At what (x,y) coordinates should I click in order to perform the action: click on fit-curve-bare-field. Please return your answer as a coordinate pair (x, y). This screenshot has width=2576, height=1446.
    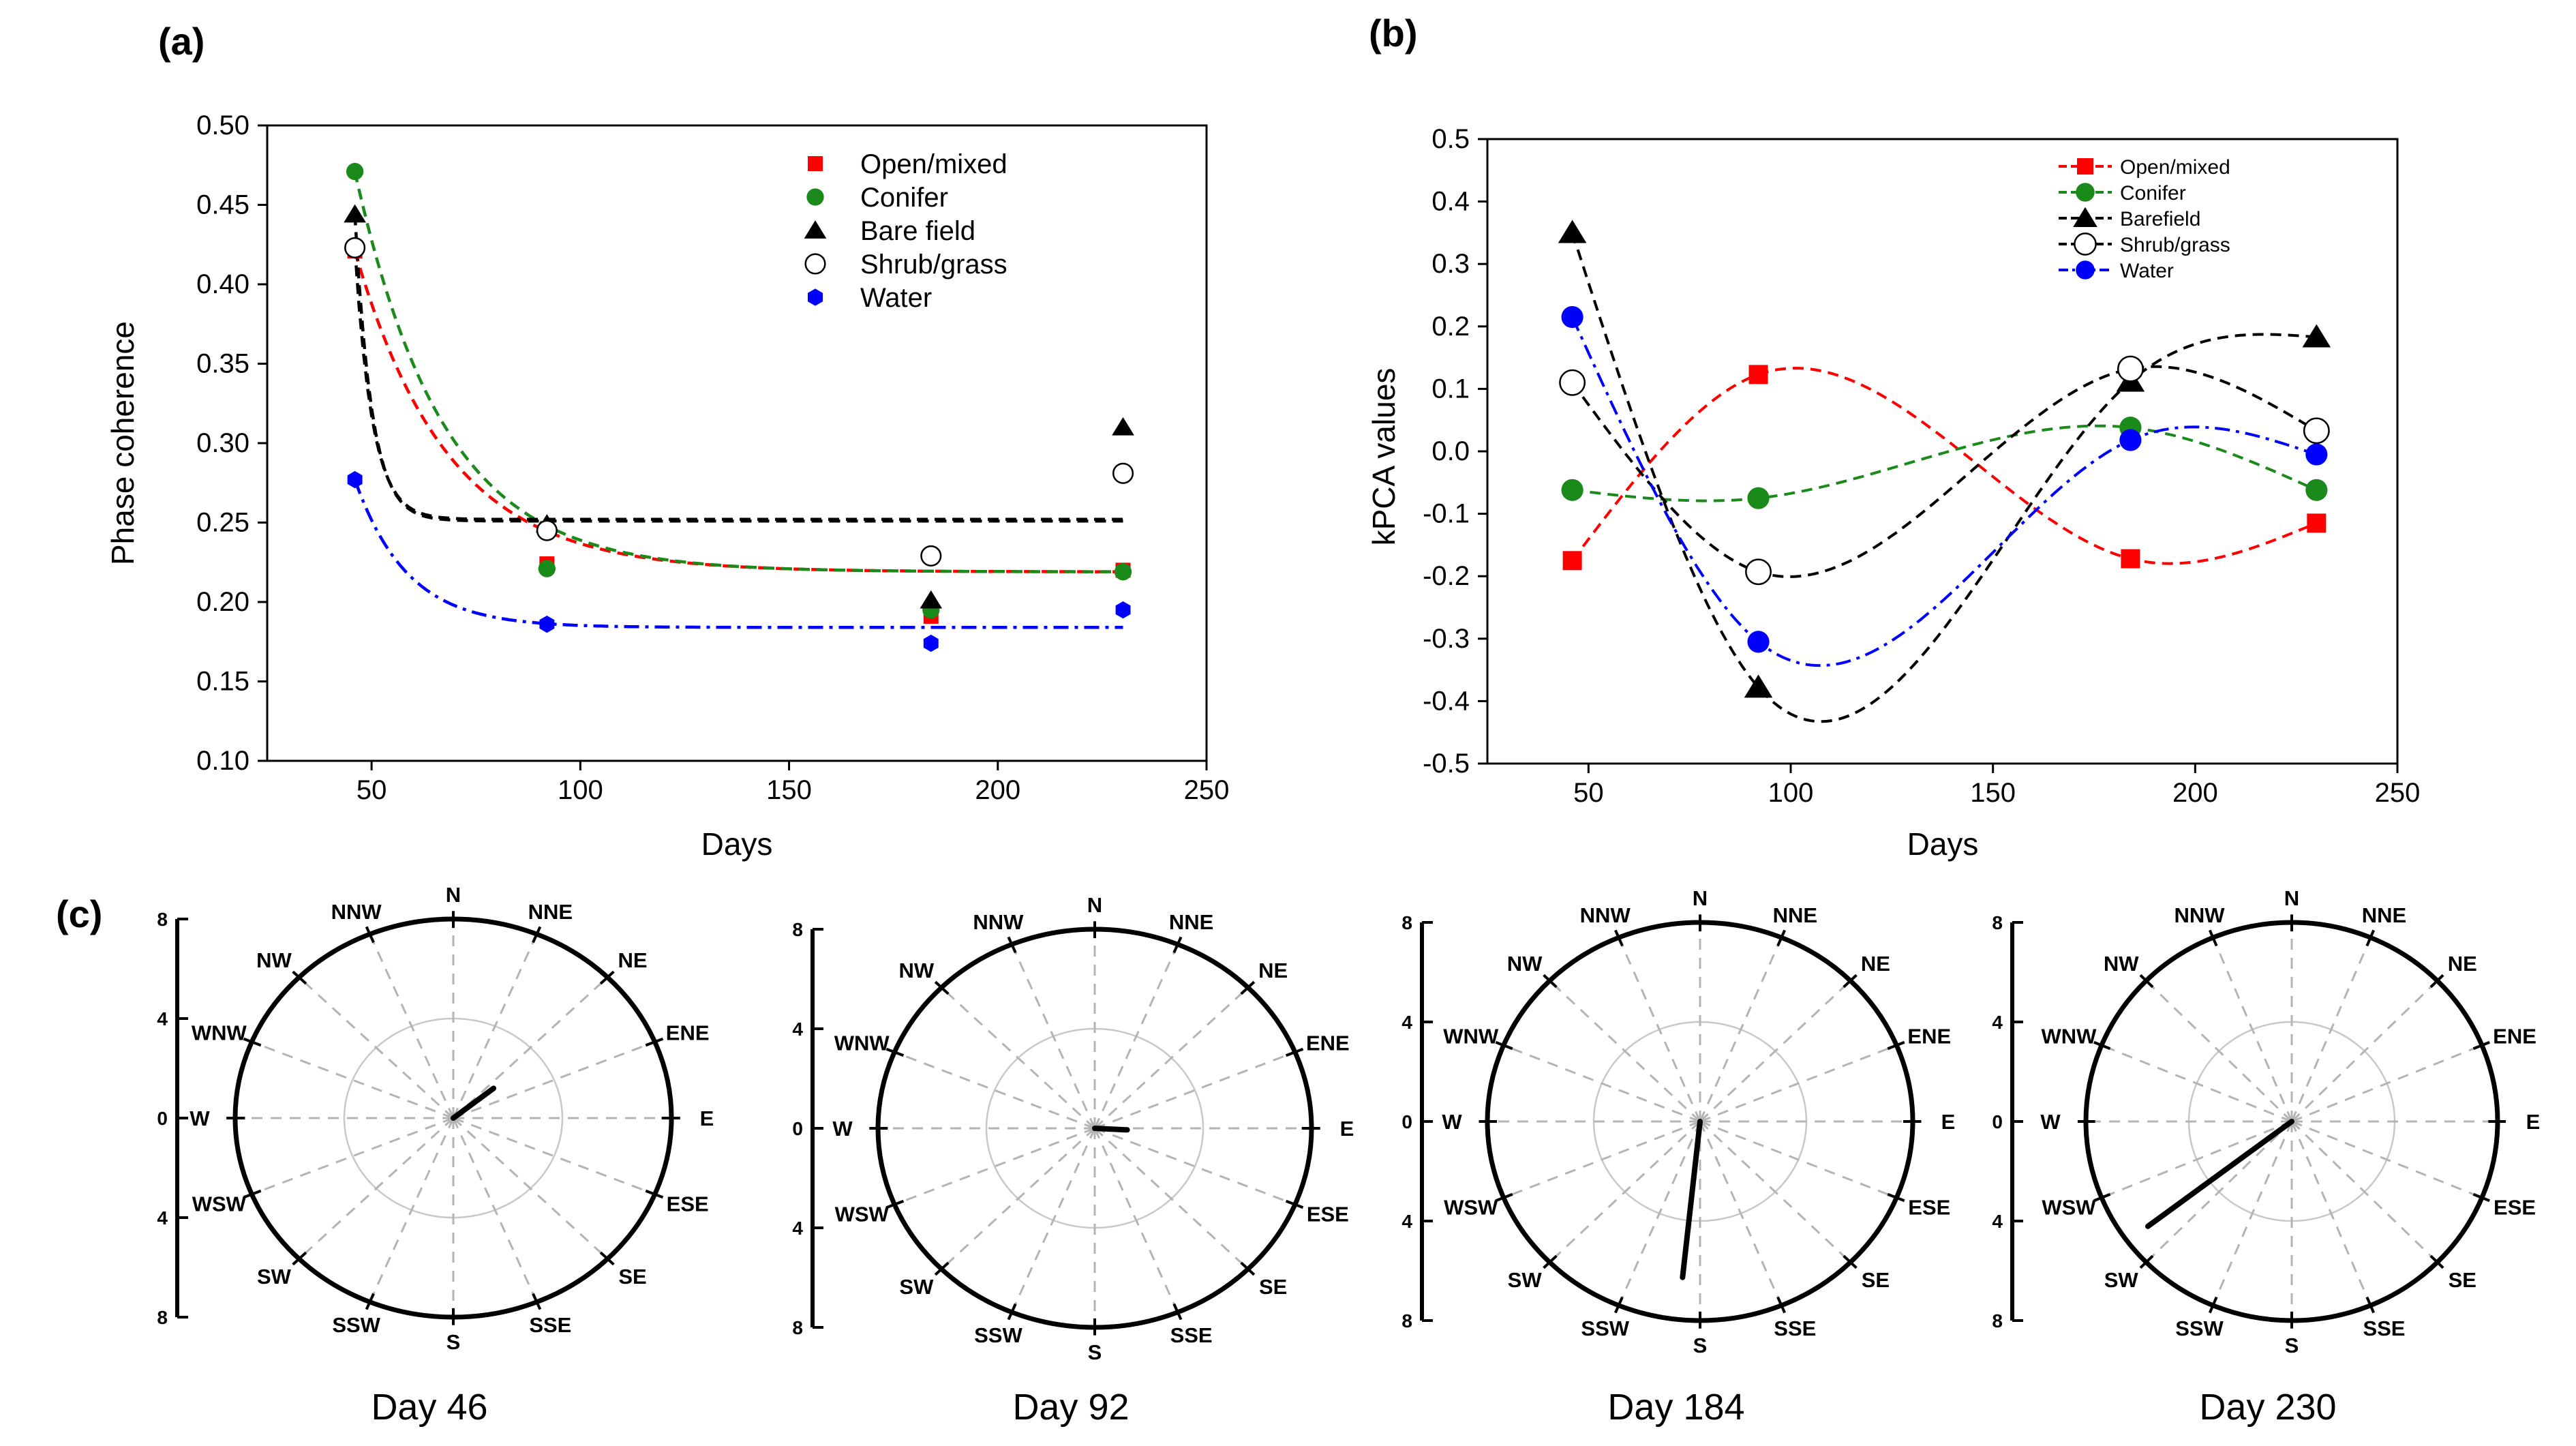
    Looking at the image, I should click on (738, 368).